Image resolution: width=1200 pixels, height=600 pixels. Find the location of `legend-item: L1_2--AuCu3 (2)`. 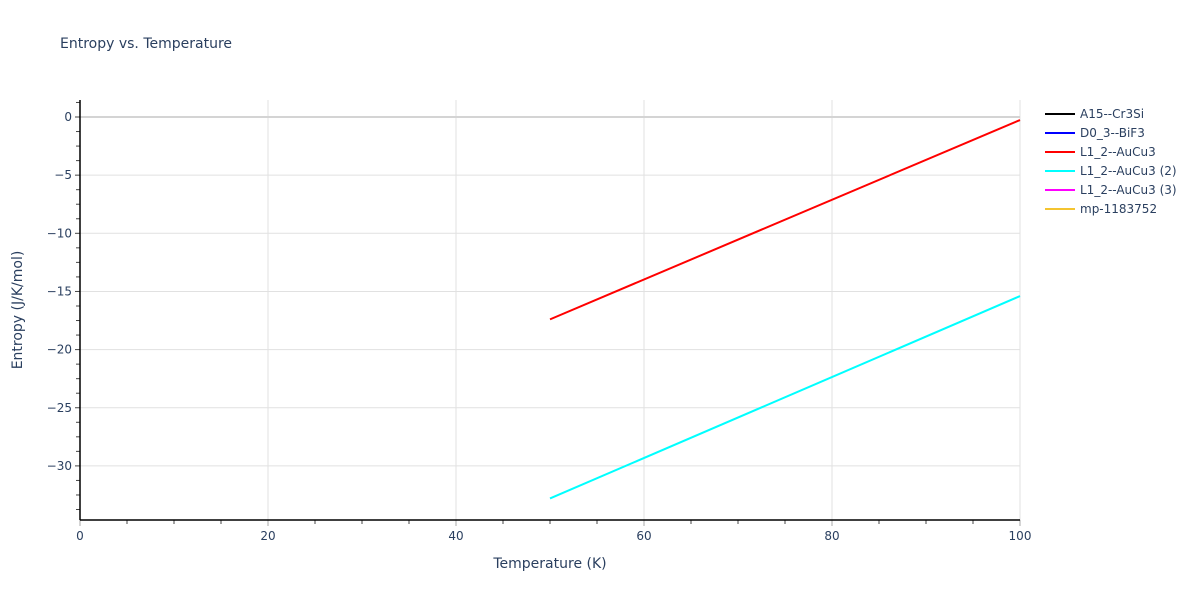

legend-item: L1_2--AuCu3 (2) is located at coordinates (1108, 170).